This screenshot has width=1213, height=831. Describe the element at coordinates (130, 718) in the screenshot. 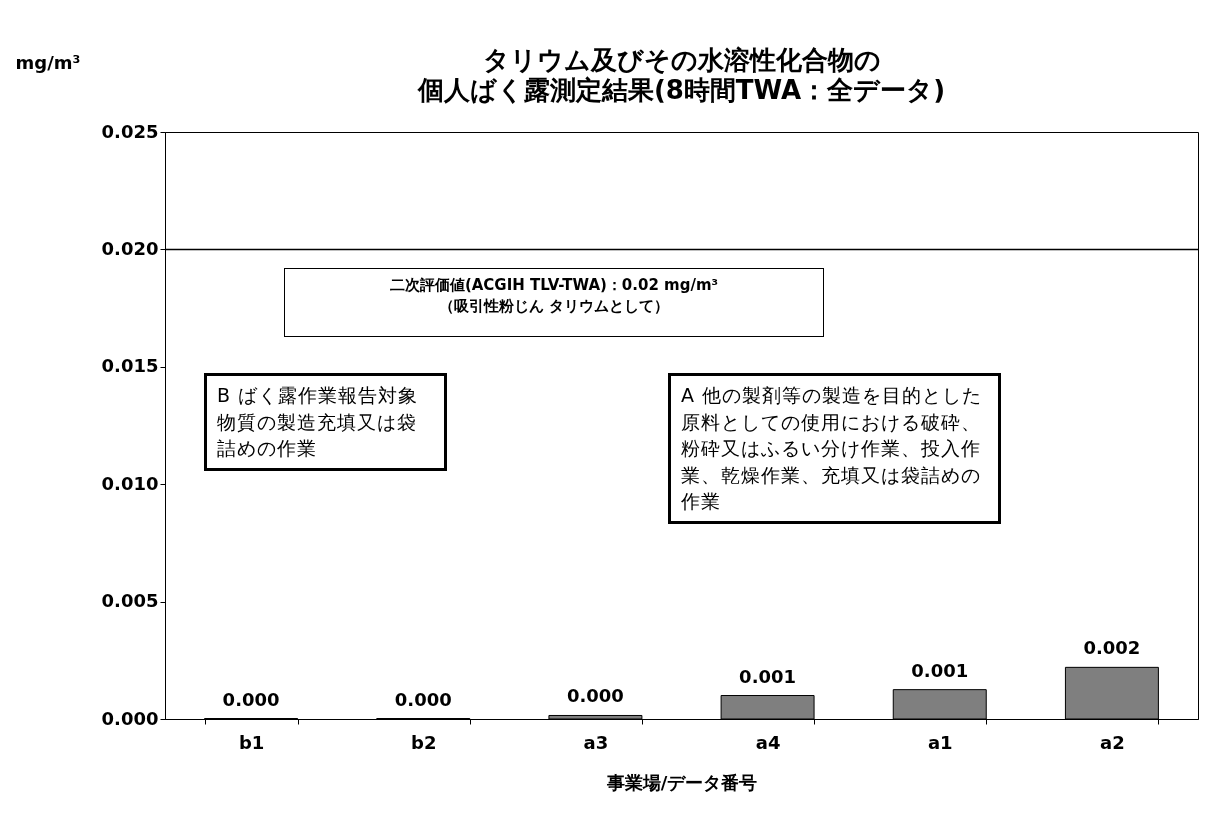

I see `y-tick-label: 0.000` at that location.